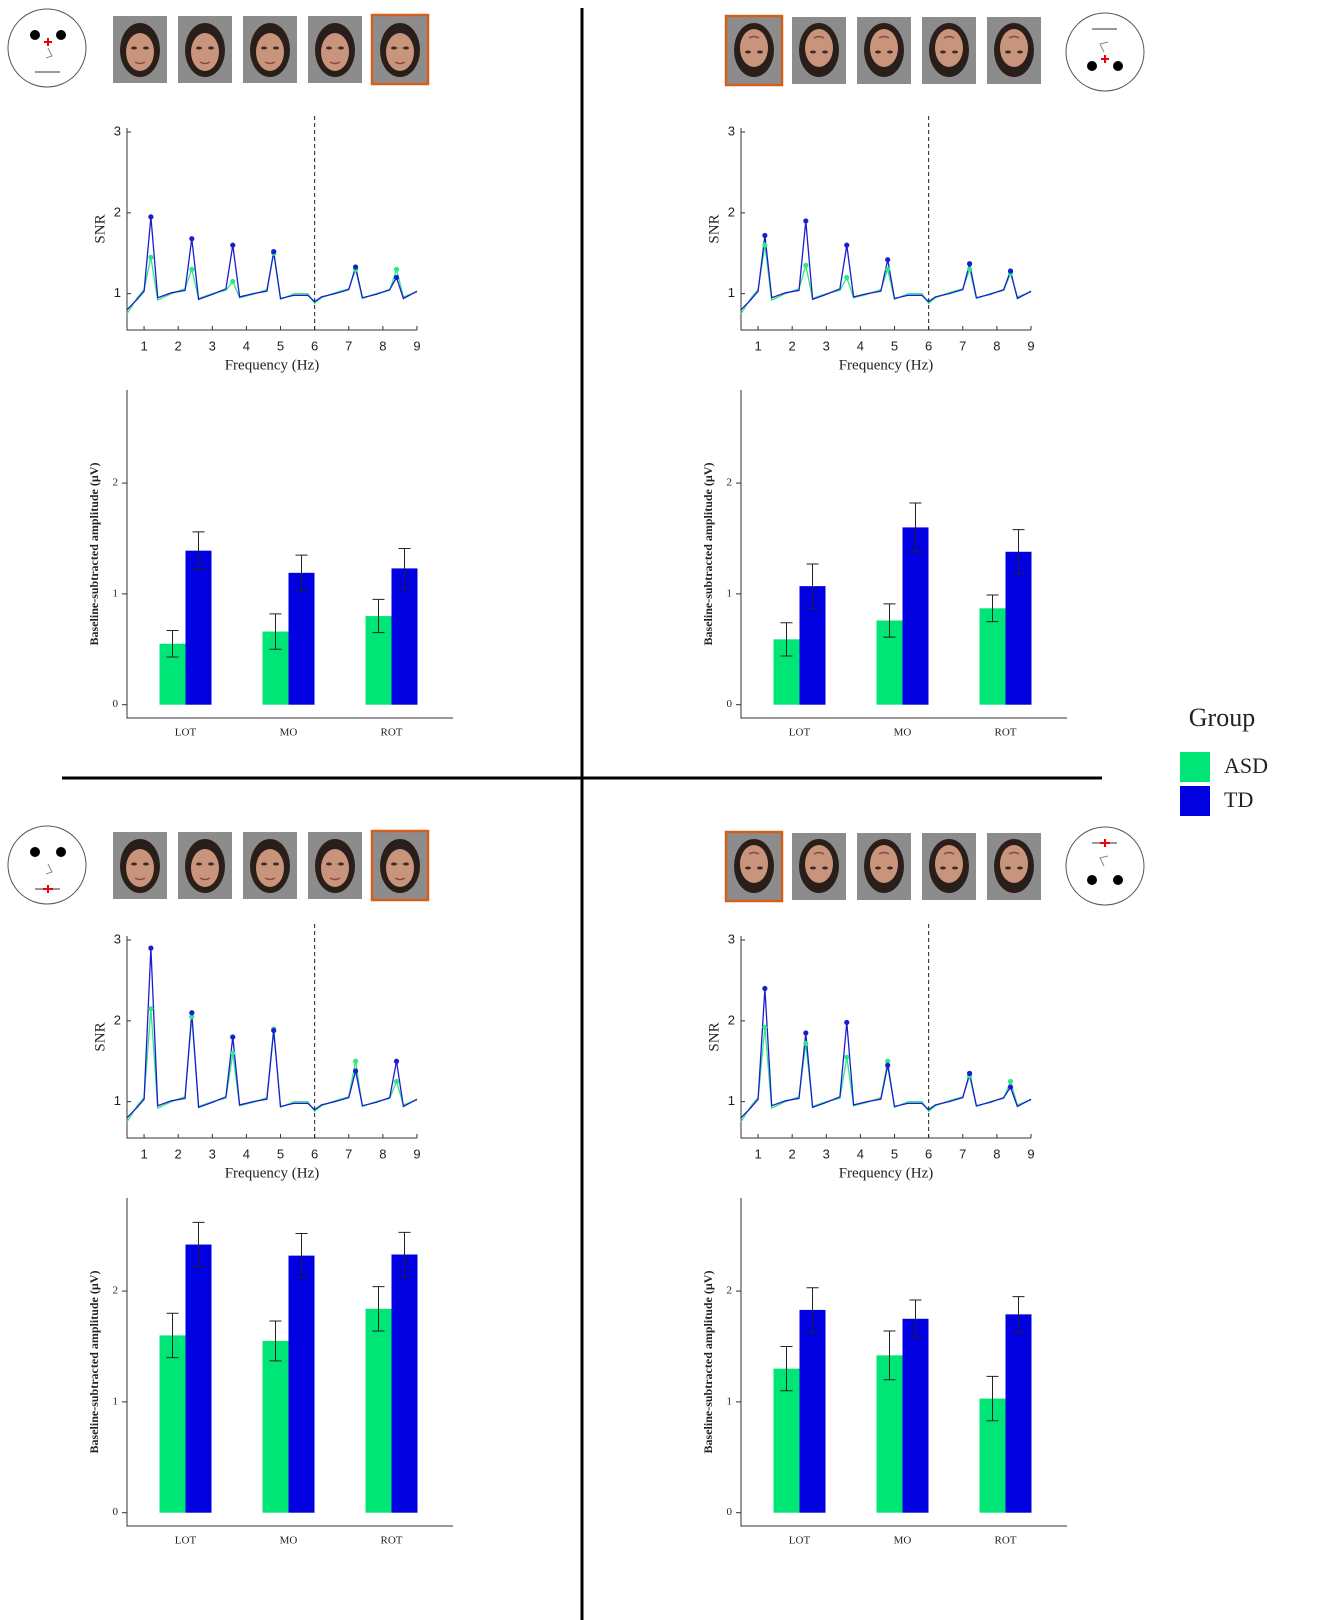 This screenshot has height=1620, width=1320. I want to click on x-tick-label: 4, so click(246, 1153).